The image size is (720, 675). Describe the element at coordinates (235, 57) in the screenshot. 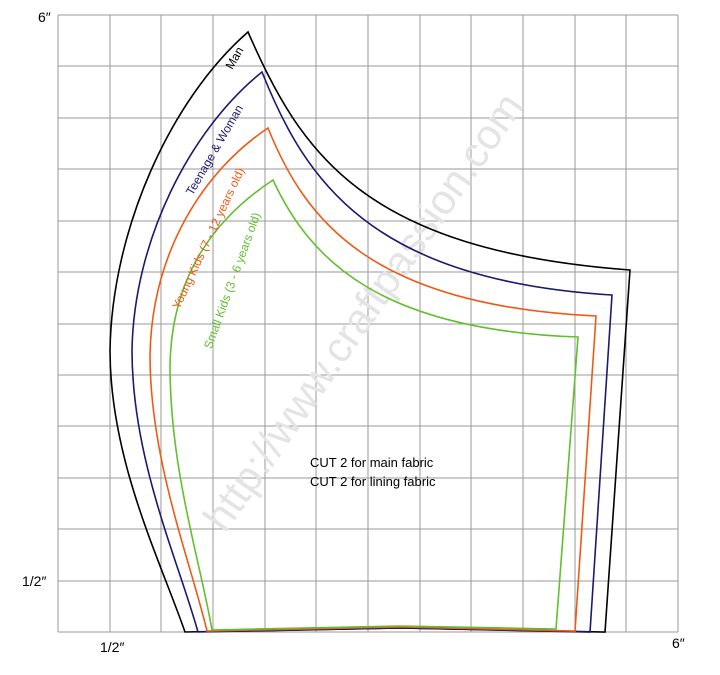

I see `size-label: Man` at that location.